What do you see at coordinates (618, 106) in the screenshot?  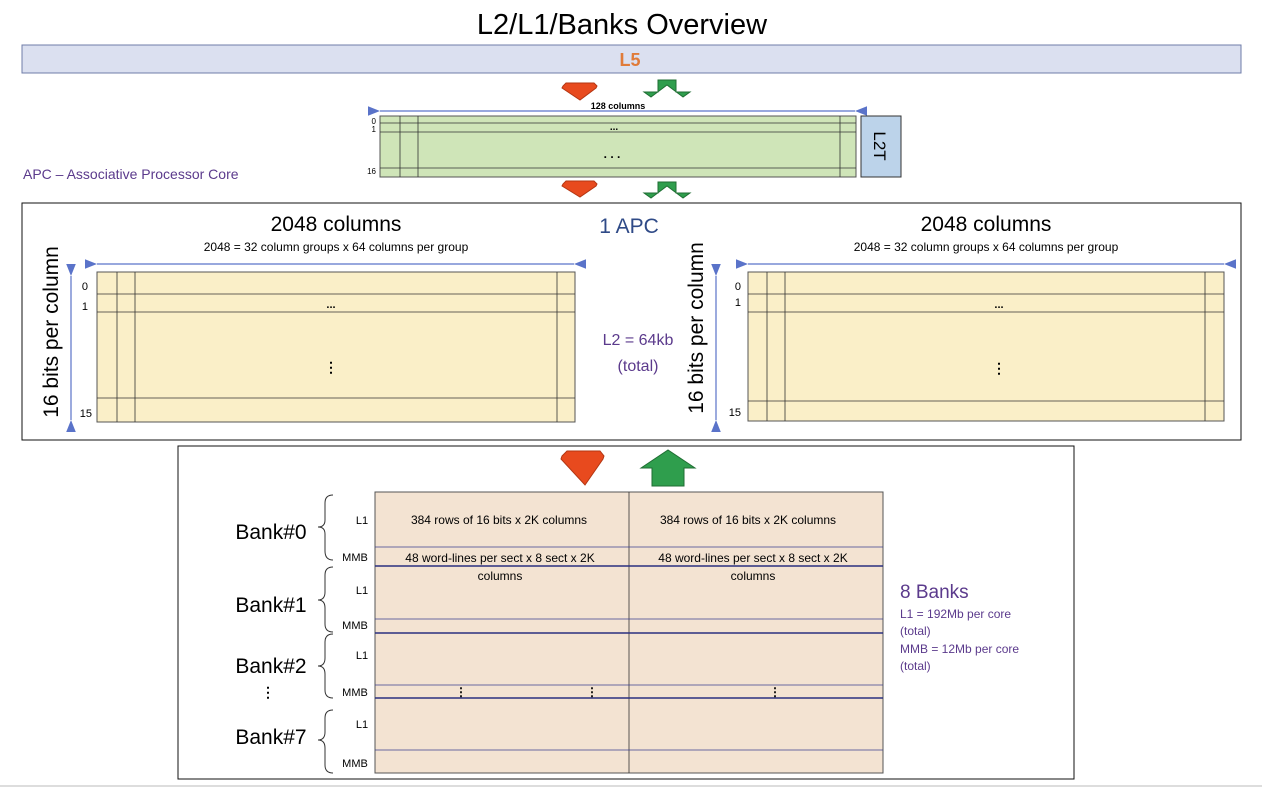 I see `l2t-columns-label: 128 columns` at bounding box center [618, 106].